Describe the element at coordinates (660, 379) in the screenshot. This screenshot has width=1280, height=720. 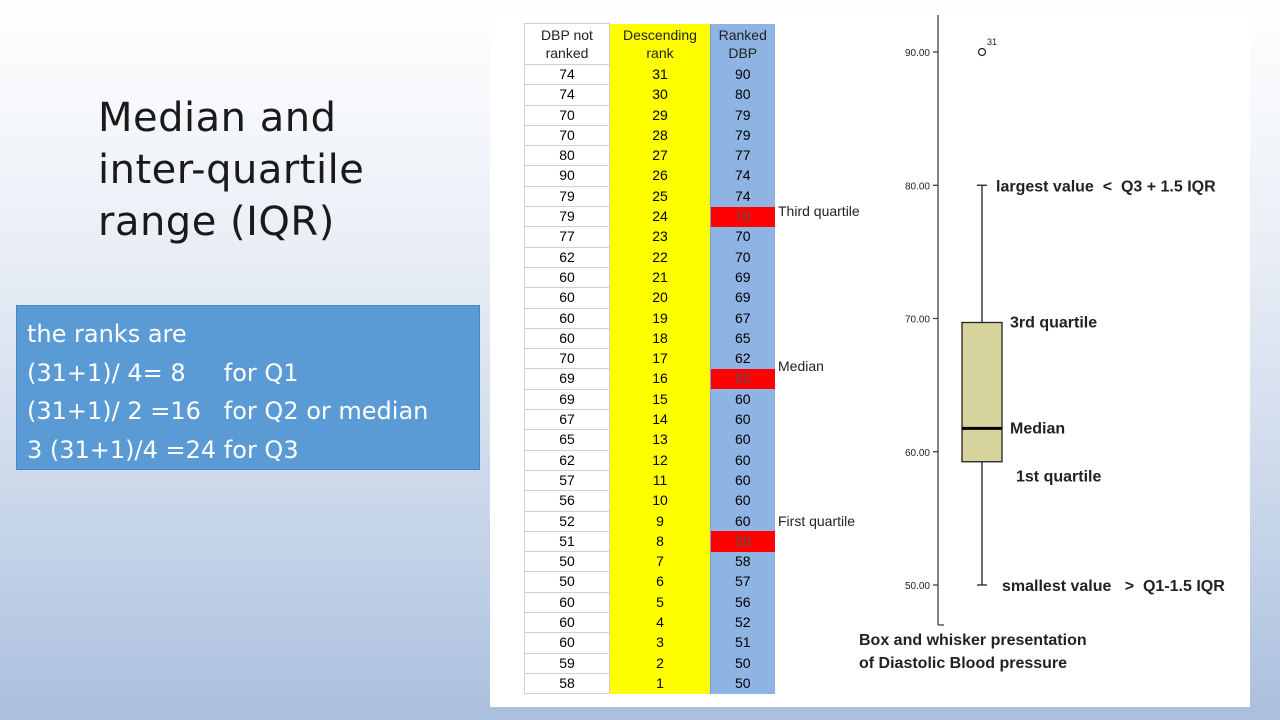
I see `cell-descending-rank: 16` at that location.